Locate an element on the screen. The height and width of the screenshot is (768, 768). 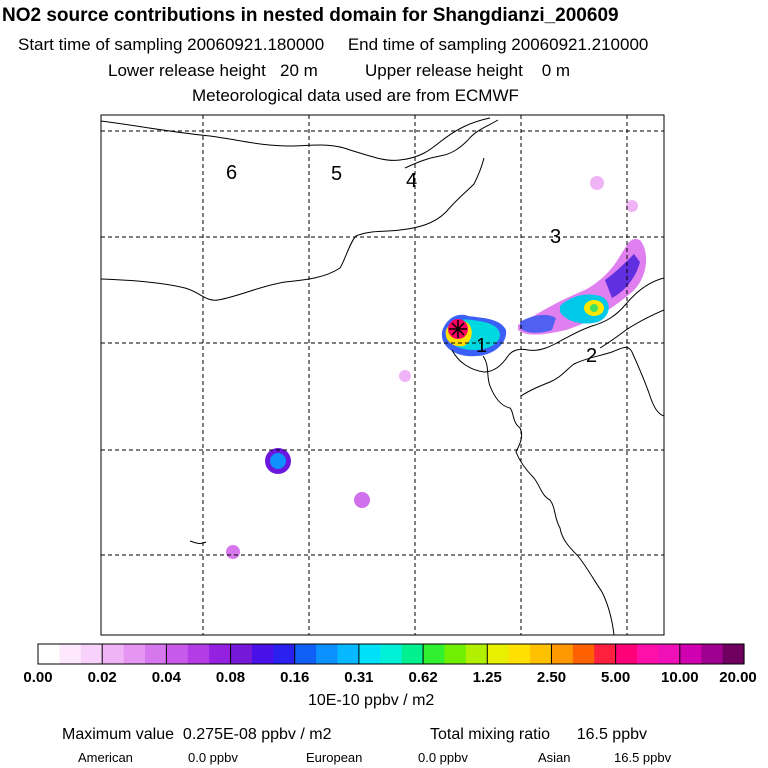
colorbar-tick-label: 0.16 is located at coordinates (295, 677).